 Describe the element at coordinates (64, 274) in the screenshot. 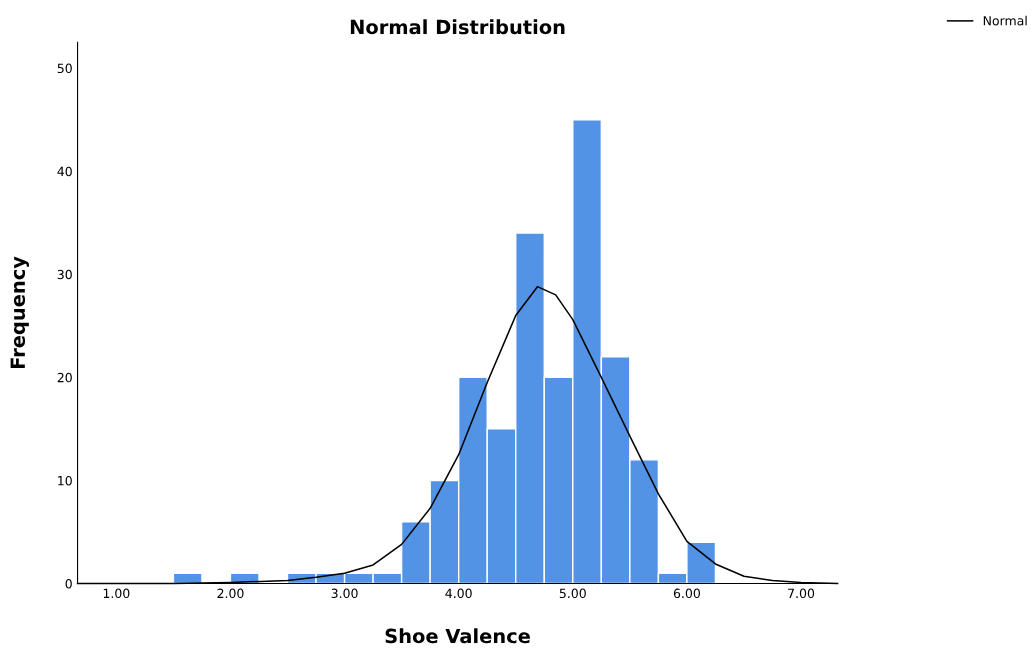

I see `y-tick-label: 30` at that location.